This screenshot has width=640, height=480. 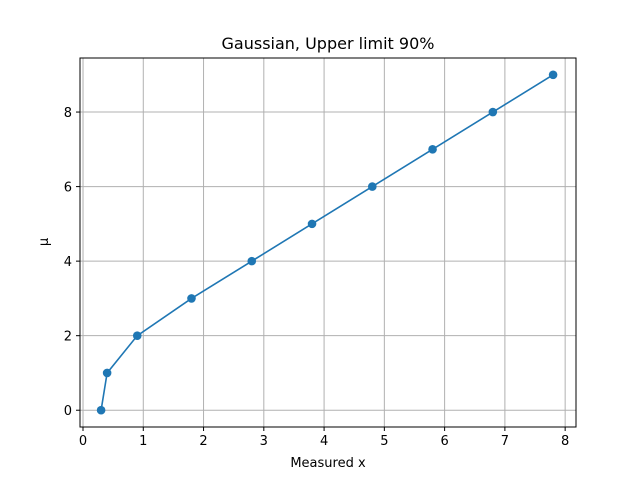 I want to click on chart-title: Gaussian, Upper limit 90%, so click(x=328, y=43).